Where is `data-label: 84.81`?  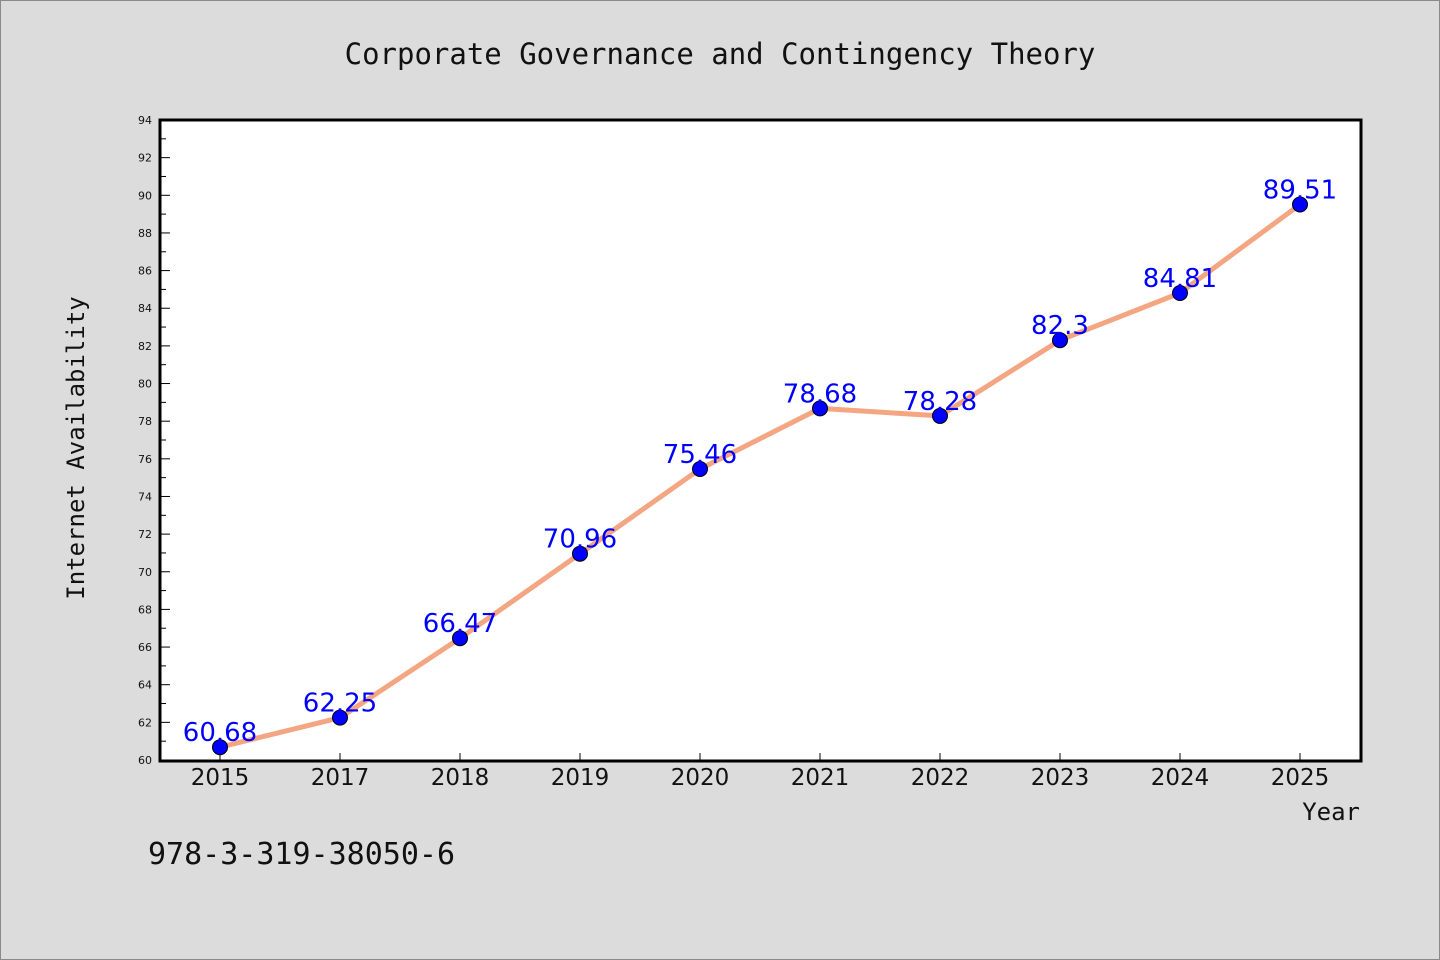 data-label: 84.81 is located at coordinates (1180, 279).